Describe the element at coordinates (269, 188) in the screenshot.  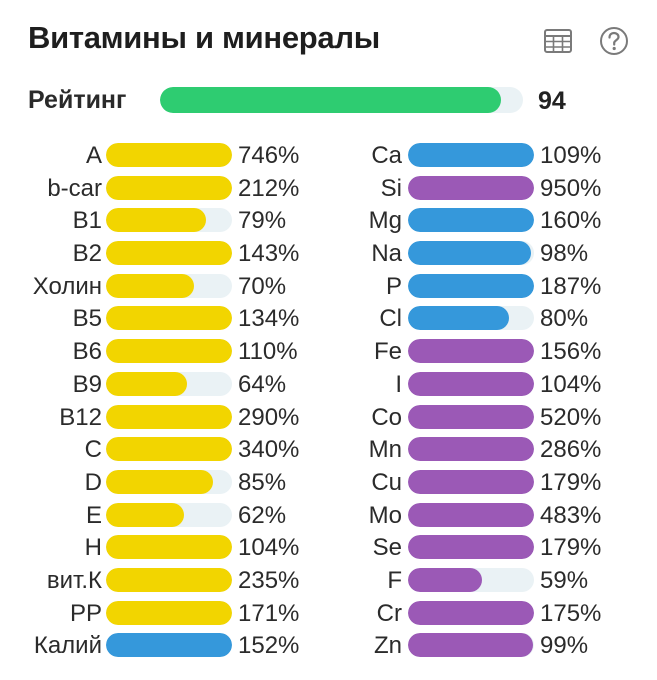
I see `nutrient-percent: 212%` at that location.